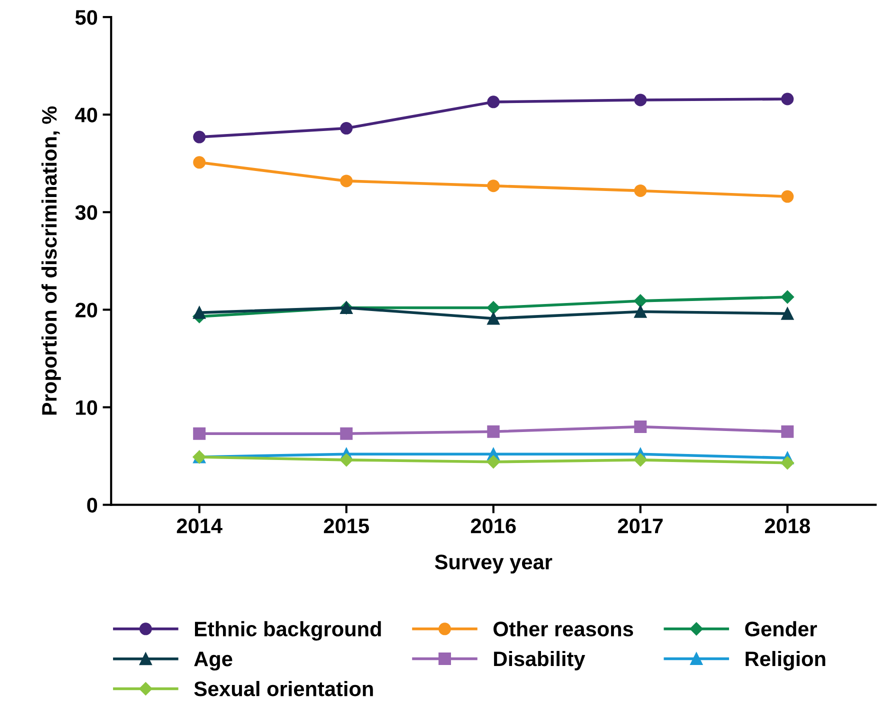 The width and height of the screenshot is (889, 711). What do you see at coordinates (92, 505) in the screenshot?
I see `y-tick-label: 0` at bounding box center [92, 505].